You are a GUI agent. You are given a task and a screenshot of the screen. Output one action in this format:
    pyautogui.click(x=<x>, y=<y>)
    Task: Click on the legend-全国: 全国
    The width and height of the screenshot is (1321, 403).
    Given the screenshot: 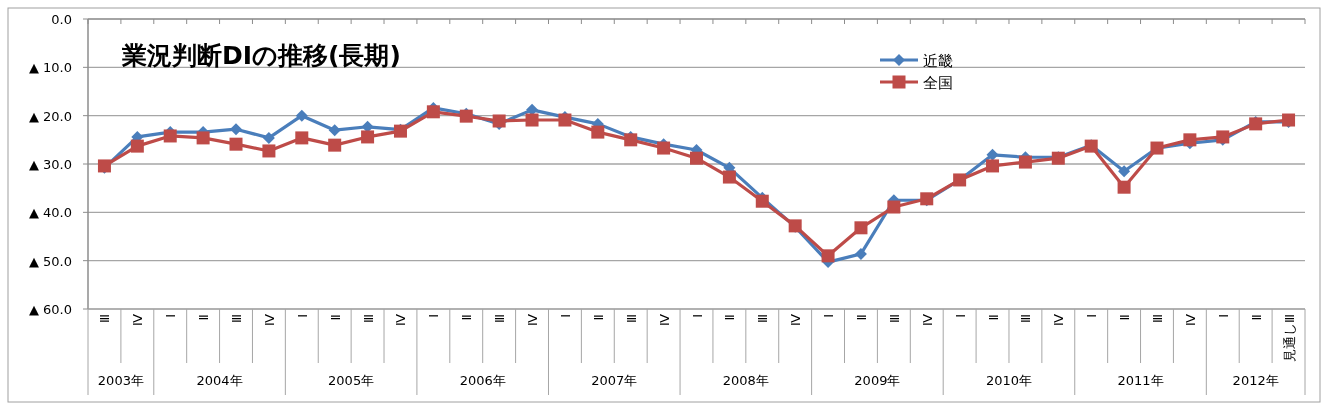 What is the action you would take?
    pyautogui.click(x=916, y=83)
    